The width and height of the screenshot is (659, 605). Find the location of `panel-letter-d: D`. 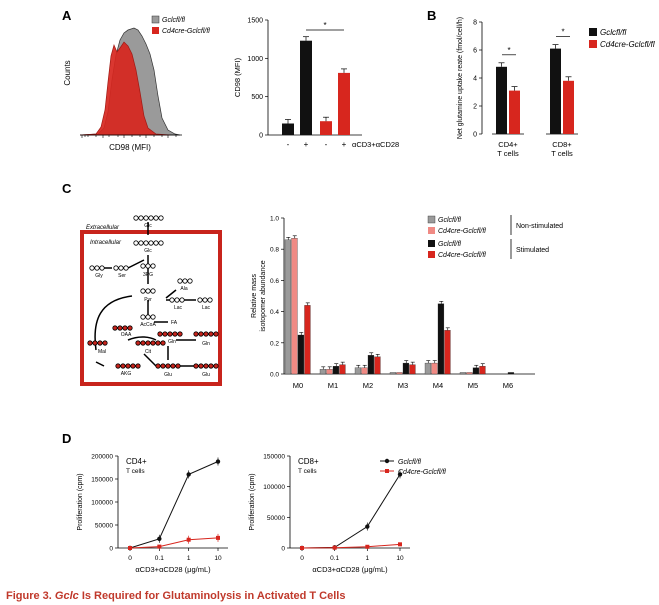

panel-letter-d: D is located at coordinates (66, 438).